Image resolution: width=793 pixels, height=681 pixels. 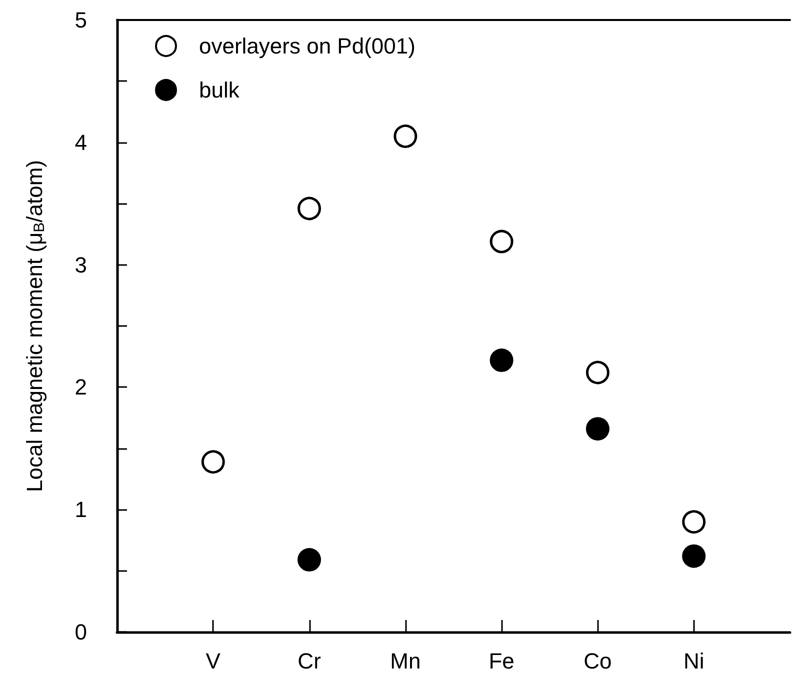 What do you see at coordinates (80, 142) in the screenshot?
I see `y-tick-label: 4` at bounding box center [80, 142].